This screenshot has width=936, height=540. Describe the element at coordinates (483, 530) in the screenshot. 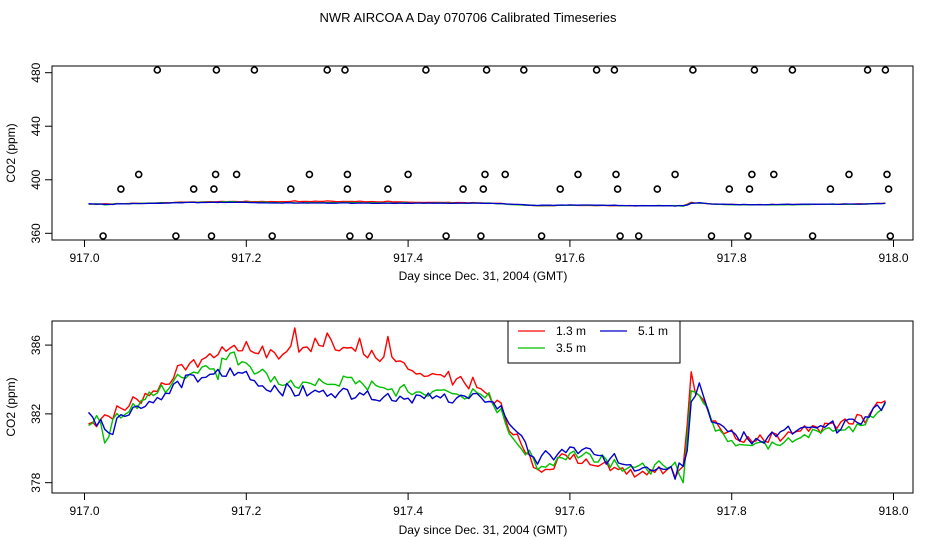

I see `bottom-x-axis-label: Day since Dec. 31, 2004 (GMT)` at that location.